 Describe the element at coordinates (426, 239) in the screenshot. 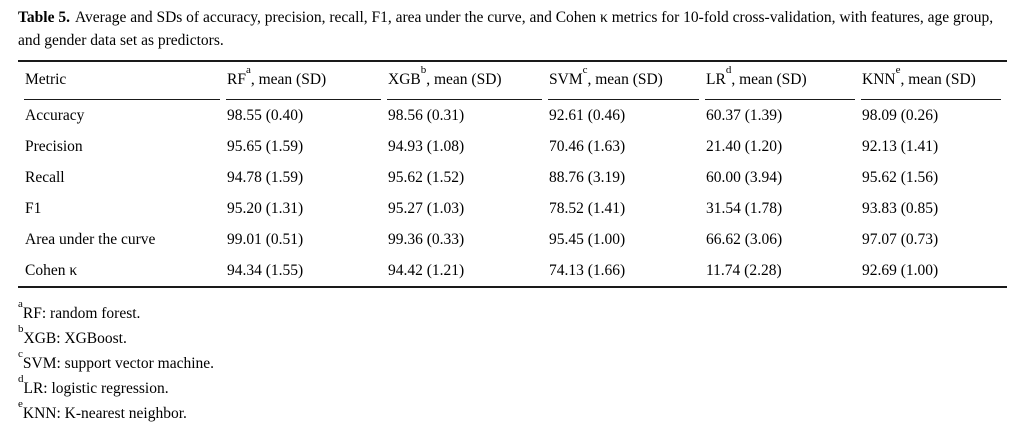

I see `cell-value: 99.36 (0.33)` at that location.